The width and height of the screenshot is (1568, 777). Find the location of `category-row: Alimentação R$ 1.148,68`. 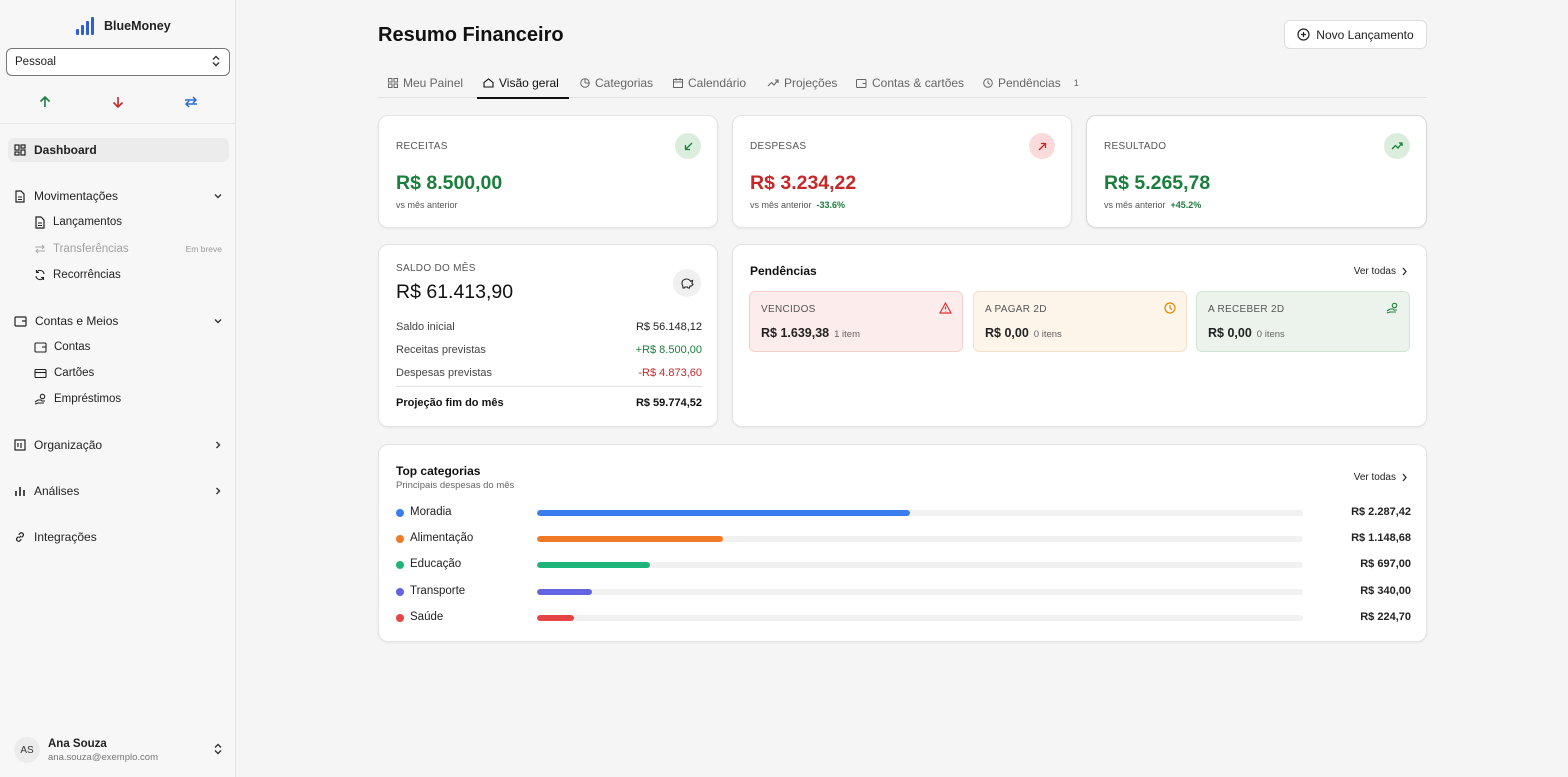

category-row: Alimentação R$ 1.148,68 is located at coordinates (903, 539).